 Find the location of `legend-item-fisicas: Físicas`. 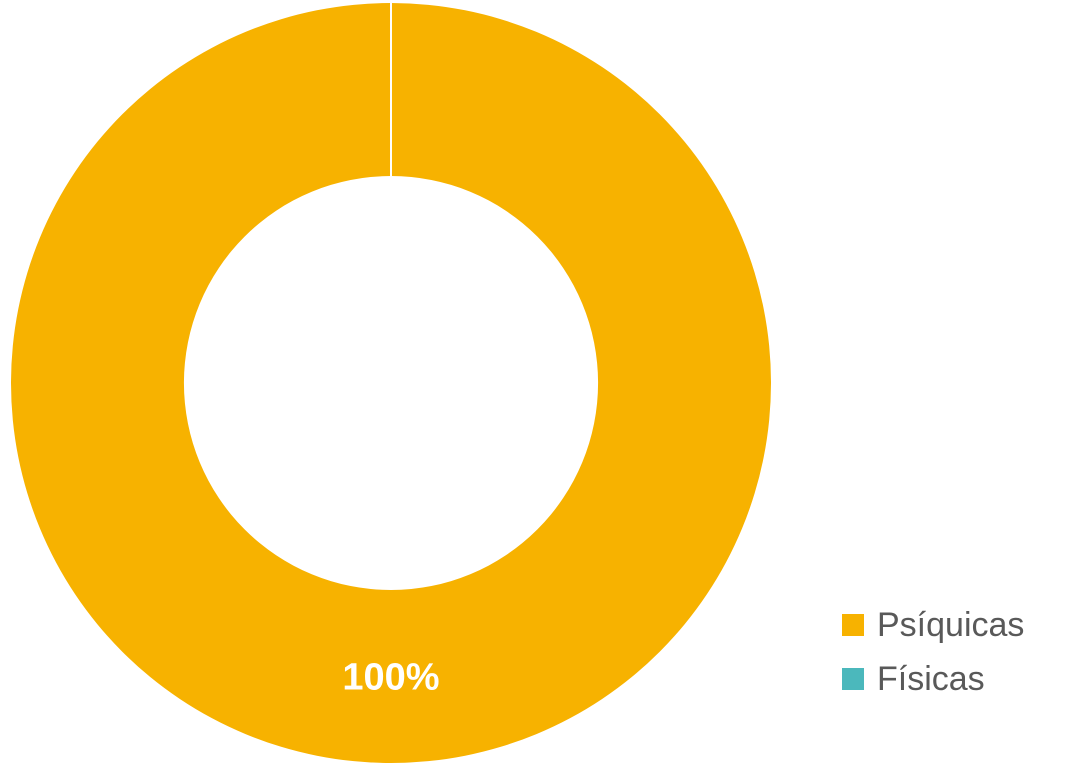

legend-item-fisicas: Físicas is located at coordinates (952, 679).